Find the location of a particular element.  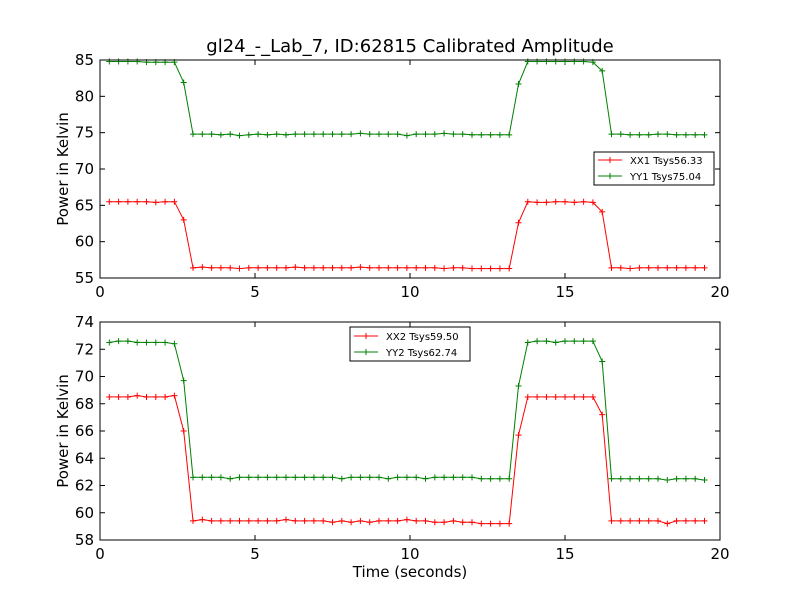

bottom-x-tick-label: 5 is located at coordinates (255, 554).